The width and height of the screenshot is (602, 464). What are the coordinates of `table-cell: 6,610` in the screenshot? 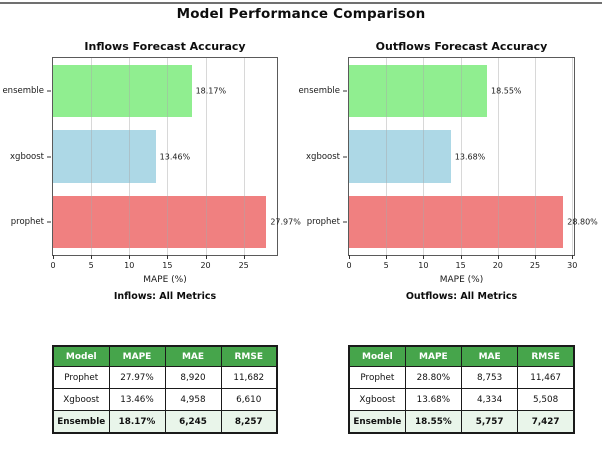 It's located at (249, 399).